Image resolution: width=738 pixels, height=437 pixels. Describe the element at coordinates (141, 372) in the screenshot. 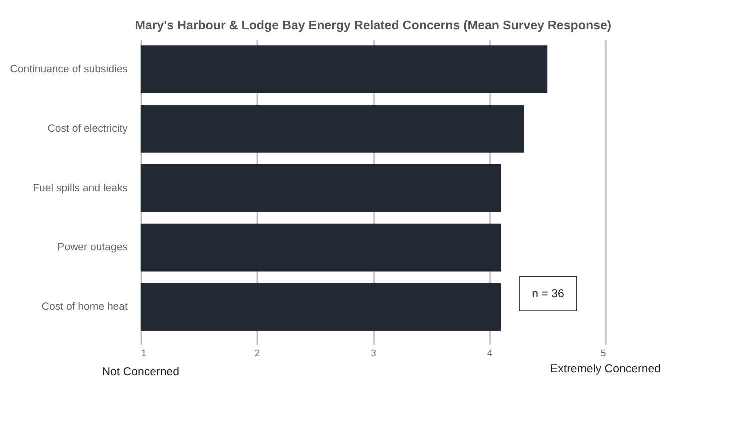

I see `text: Not Concerned` at that location.